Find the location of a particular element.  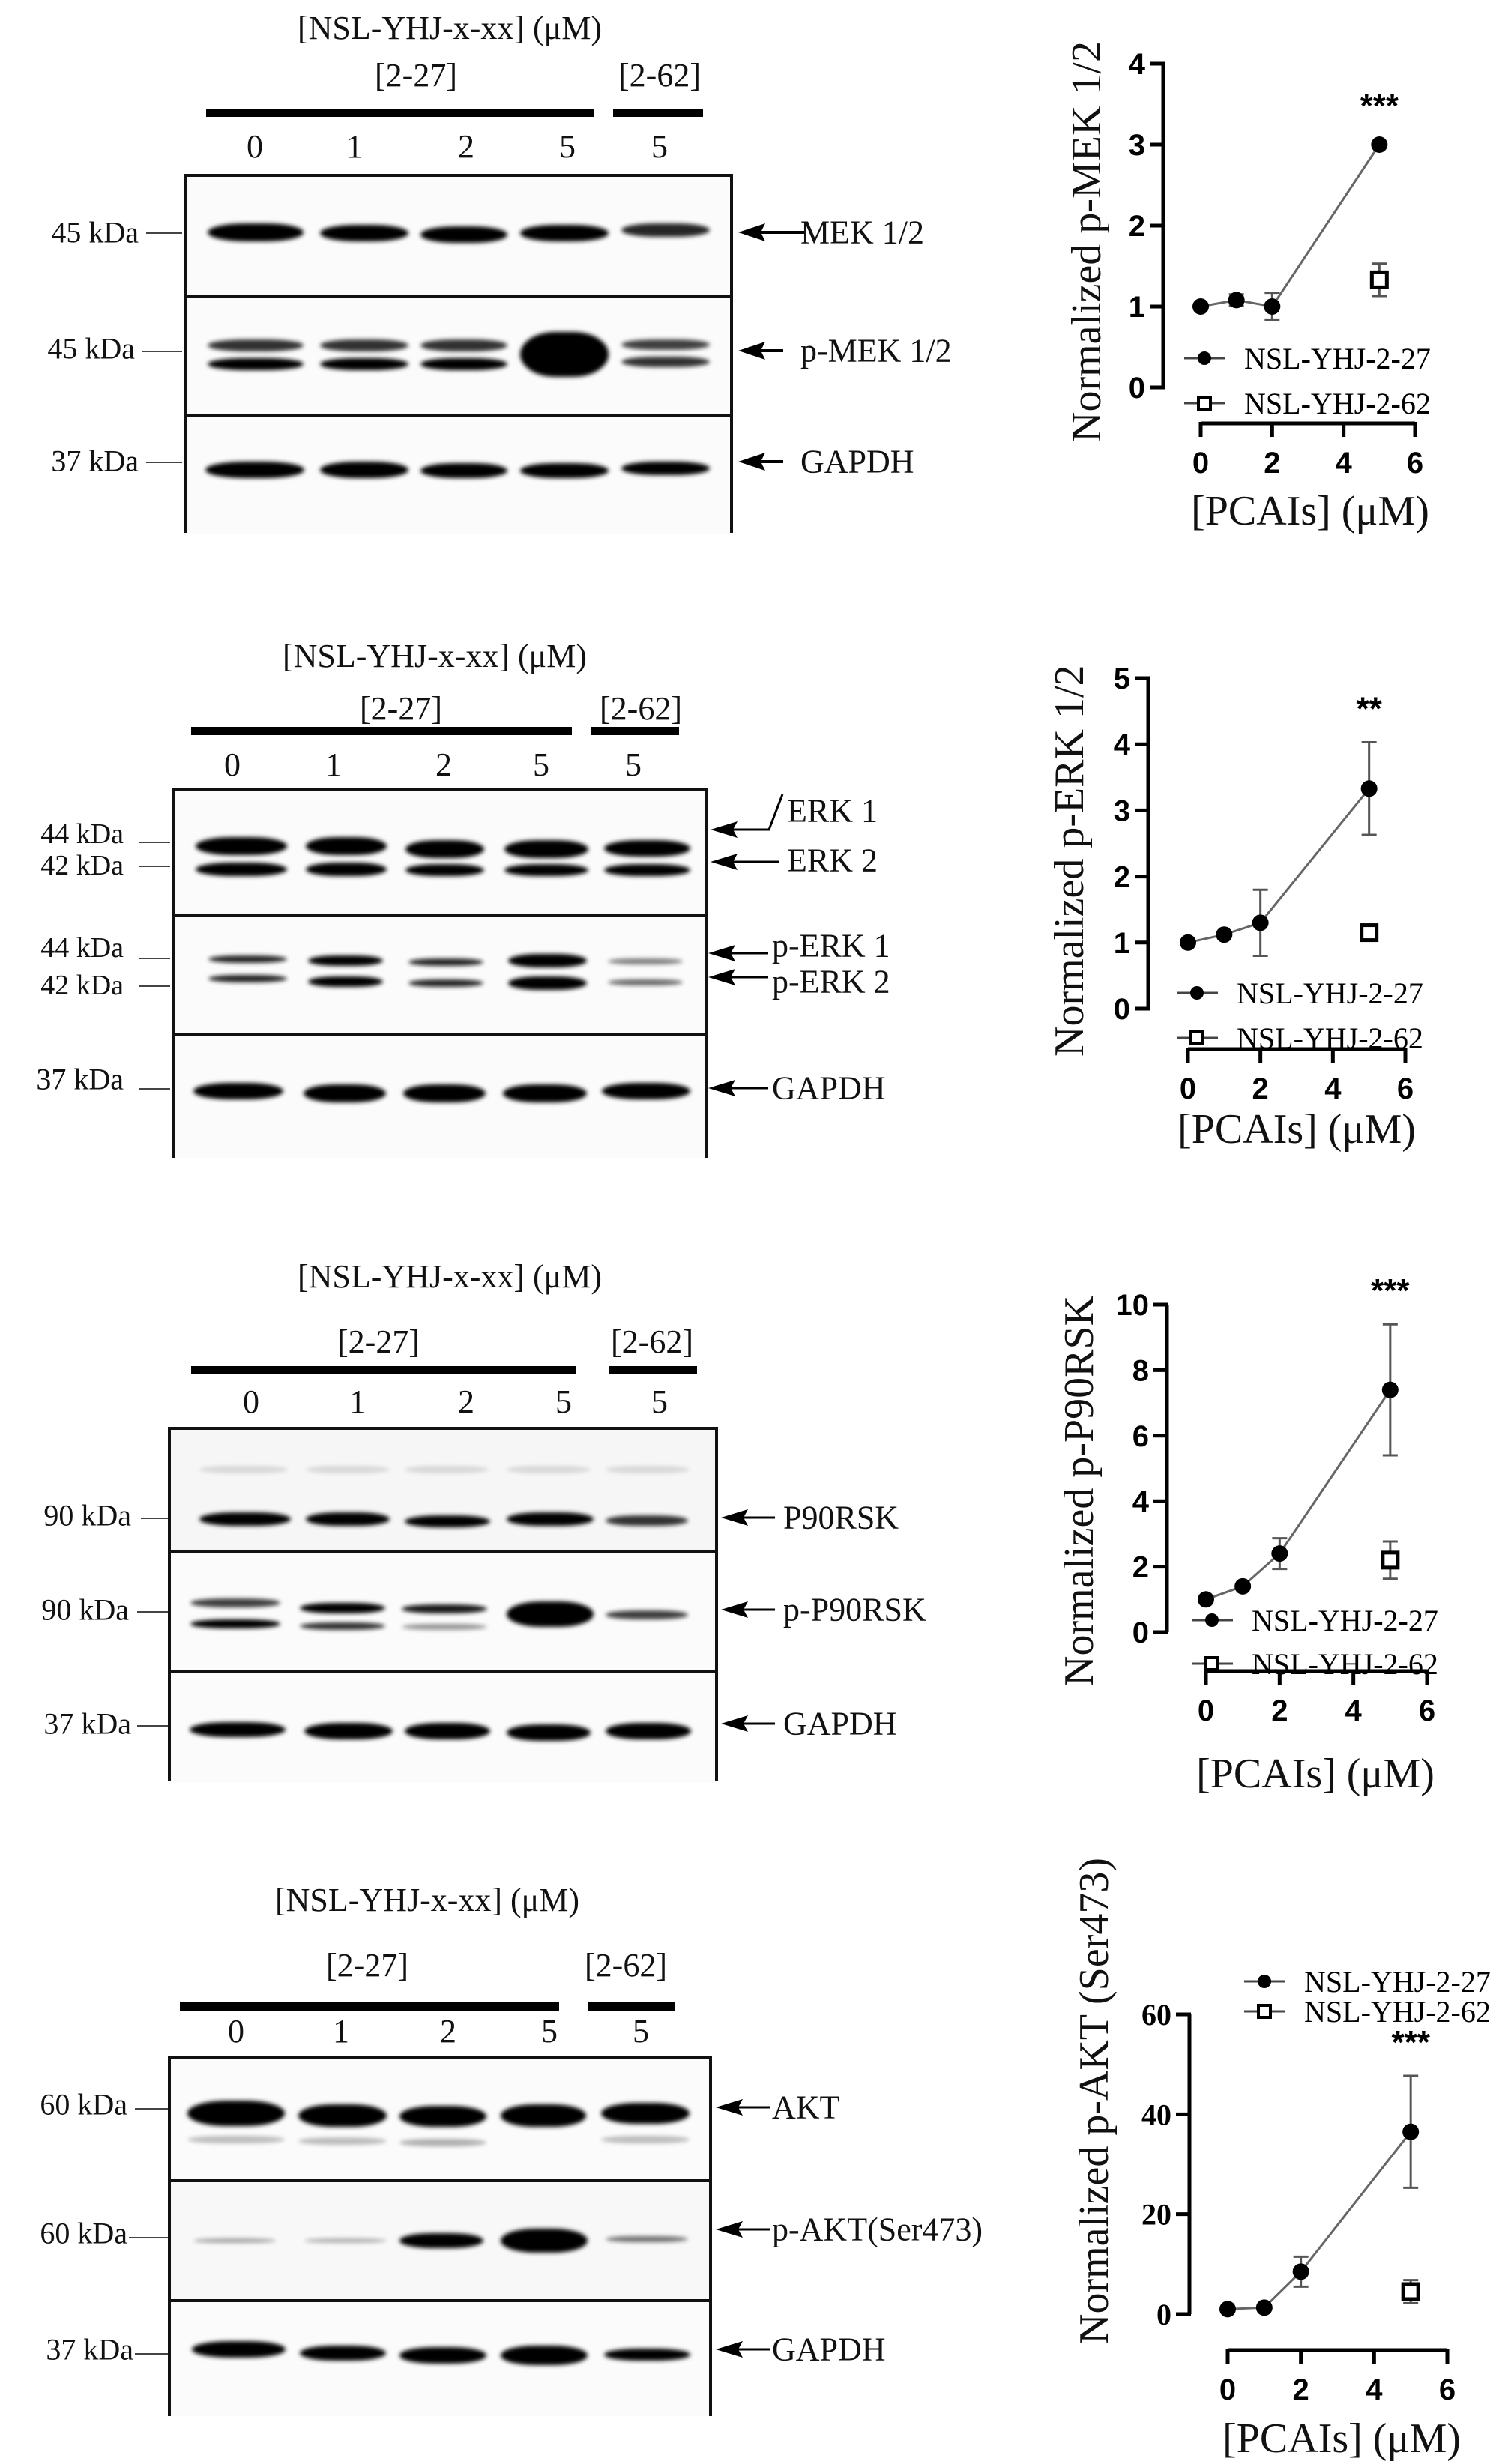

svg-text: 5 is located at coordinates (1122, 678).